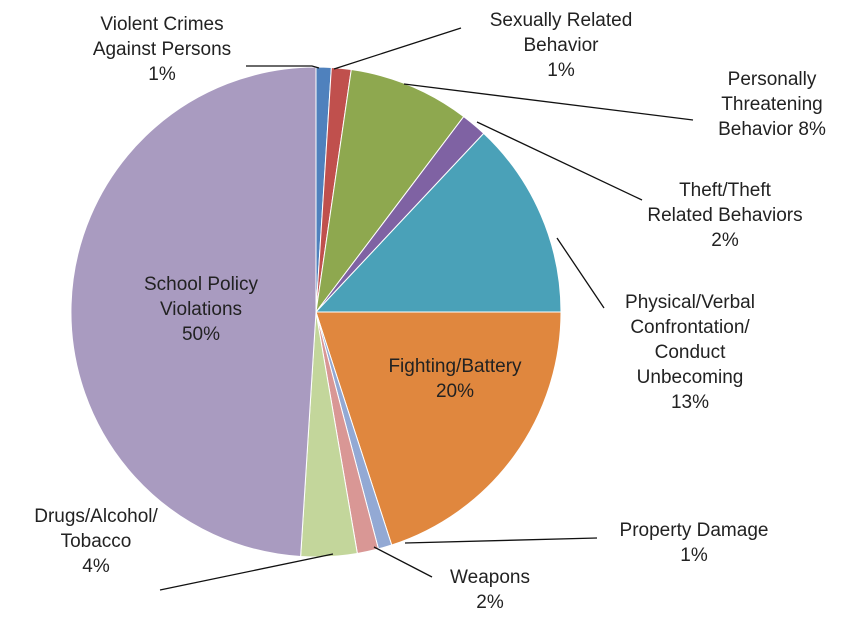 The width and height of the screenshot is (850, 619). What do you see at coordinates (246, 572) in the screenshot?
I see `leader-line-drugs-alcohol` at bounding box center [246, 572].